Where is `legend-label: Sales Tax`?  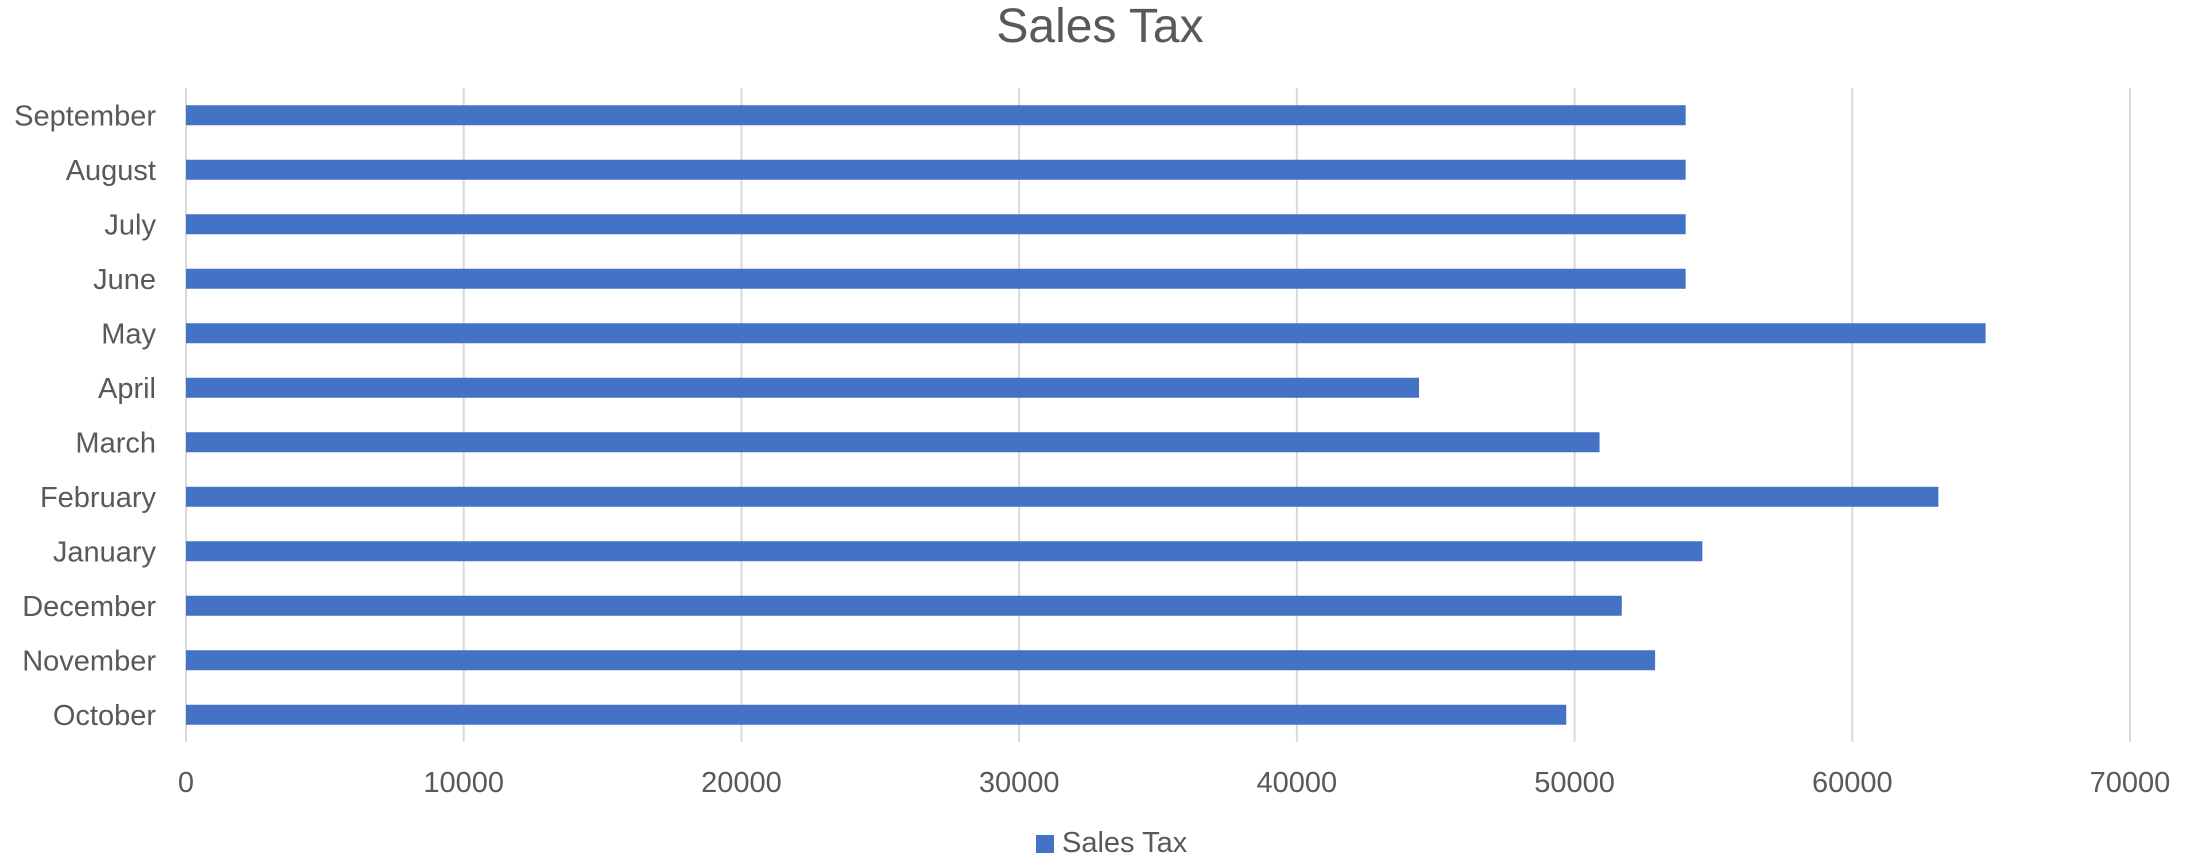 legend-label: Sales Tax is located at coordinates (1125, 842).